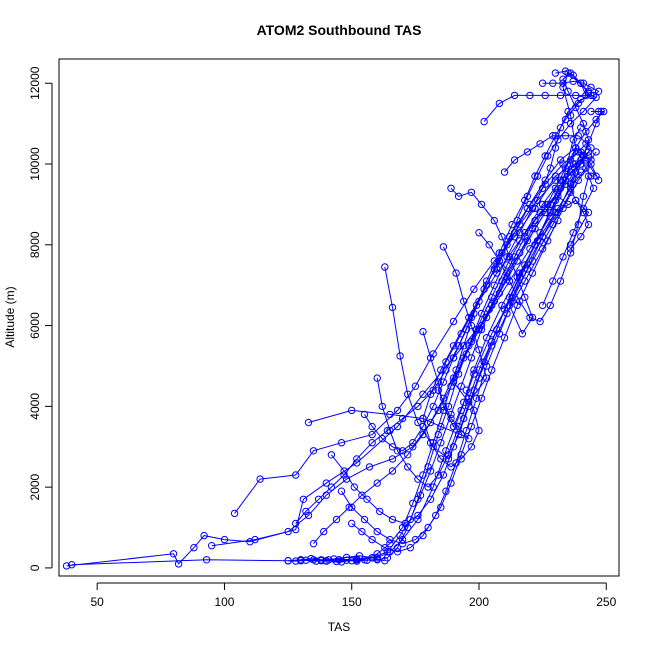  I want to click on y-tick-label: 4000, so click(35, 406).